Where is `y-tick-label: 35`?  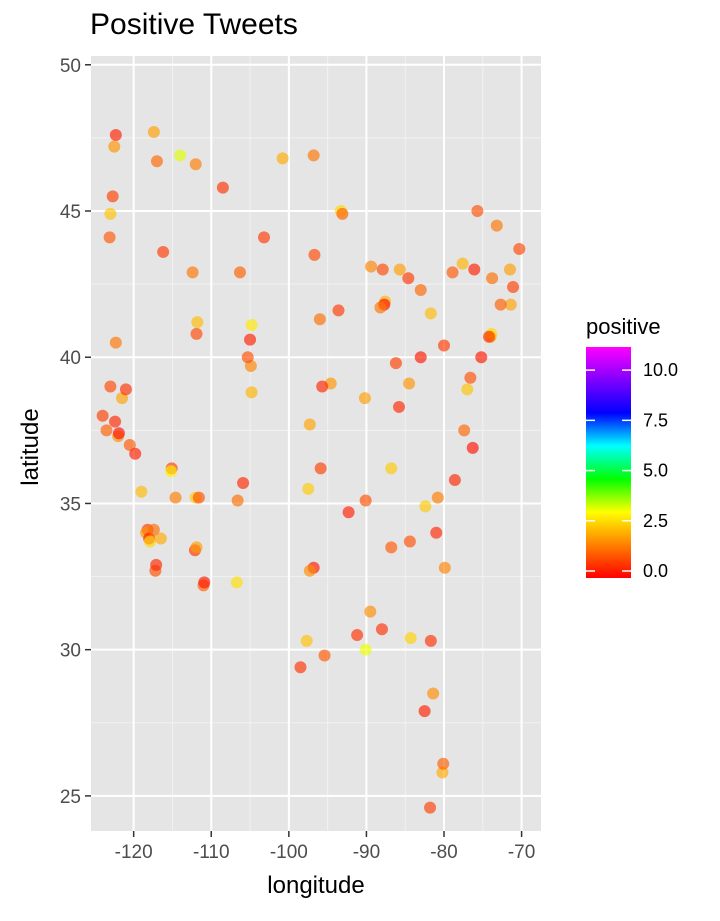 y-tick-label: 35 is located at coordinates (70, 504).